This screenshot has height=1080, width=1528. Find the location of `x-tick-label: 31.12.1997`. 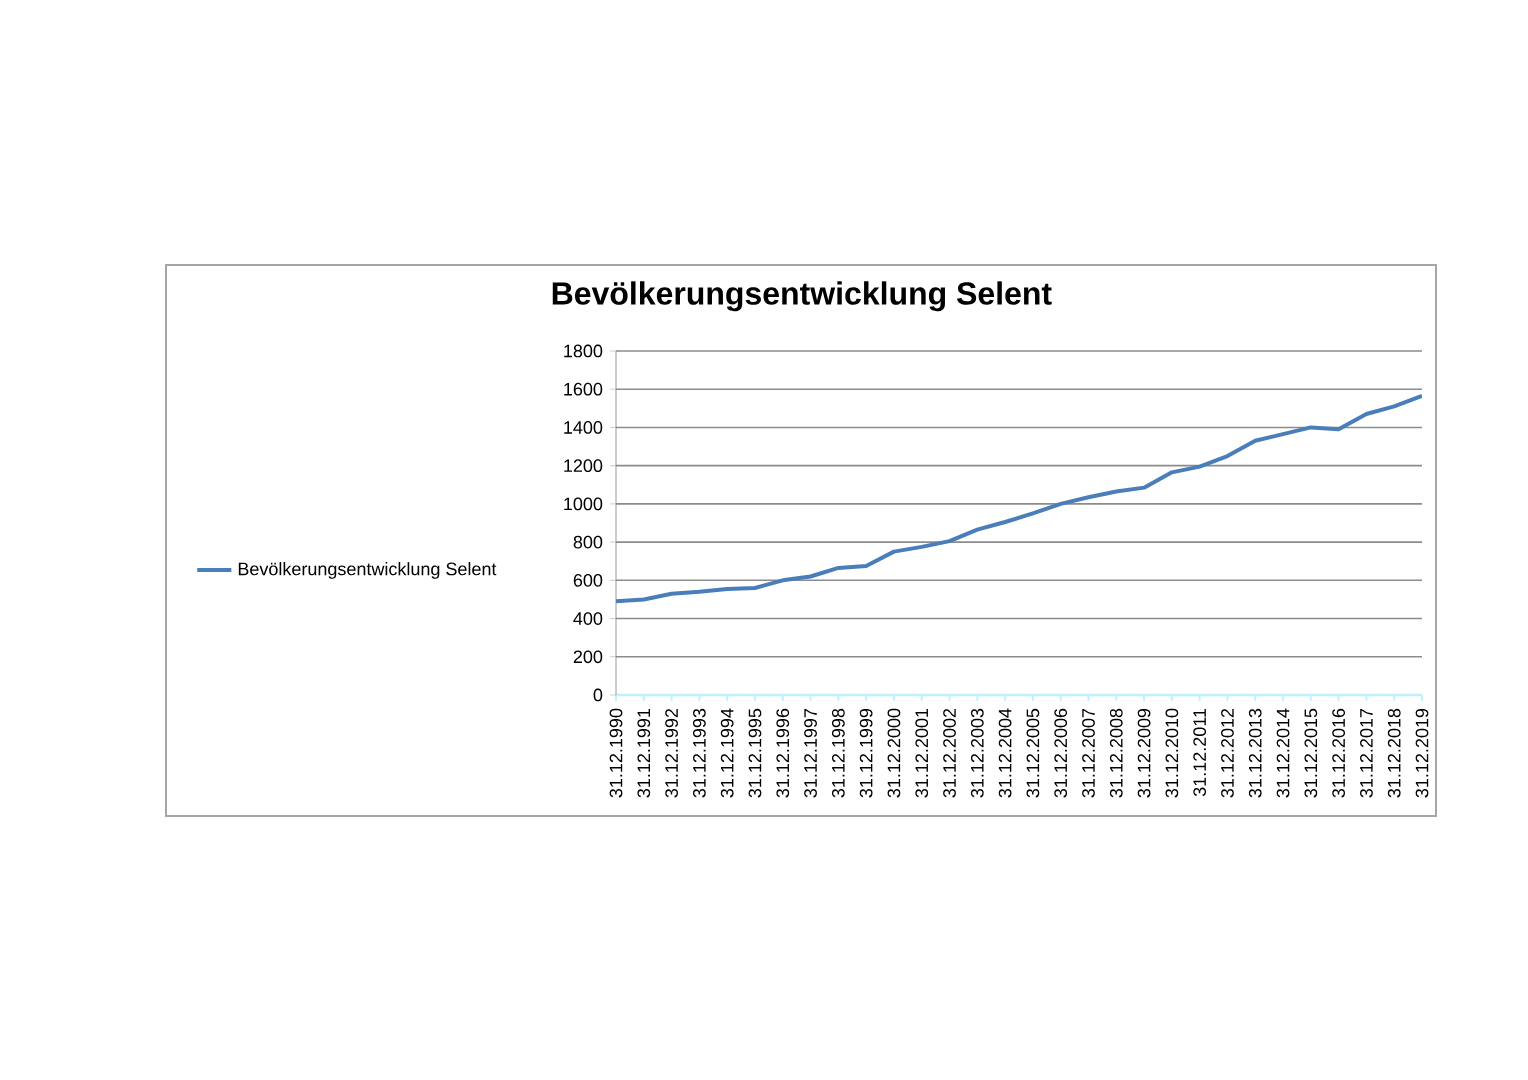

x-tick-label: 31.12.1997 is located at coordinates (810, 753).